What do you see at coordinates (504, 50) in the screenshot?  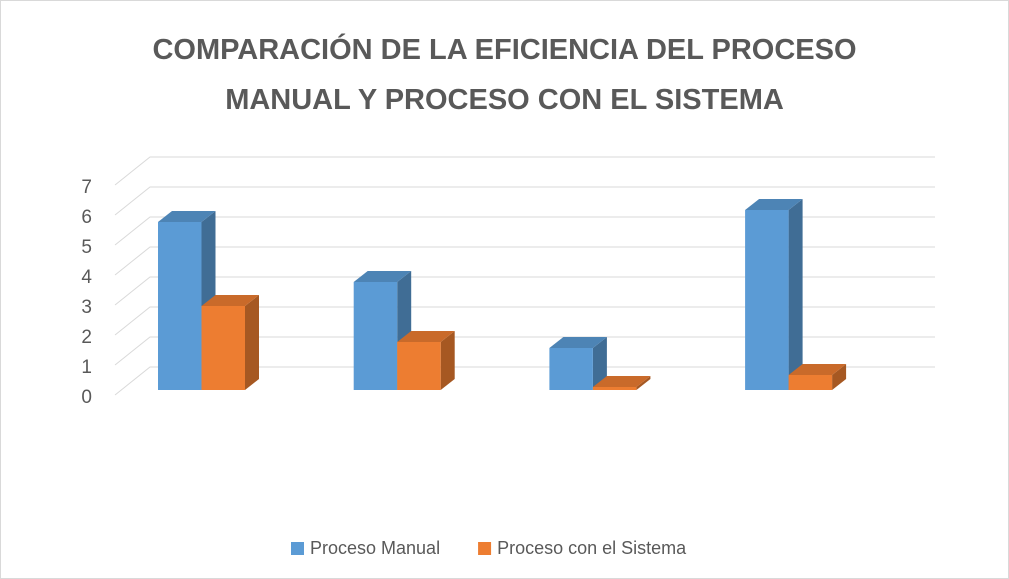 I see `chart-title: COMPARACIÓN DE LA EFICIENCIA DEL PROCESO` at bounding box center [504, 50].